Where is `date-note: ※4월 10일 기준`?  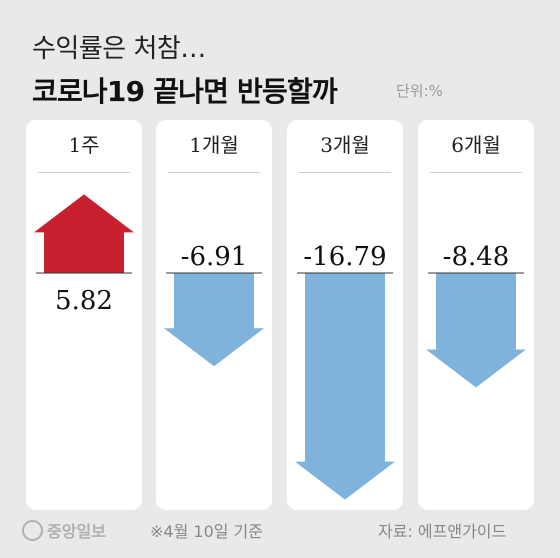
date-note: ※4월 10일 기준 is located at coordinates (206, 531).